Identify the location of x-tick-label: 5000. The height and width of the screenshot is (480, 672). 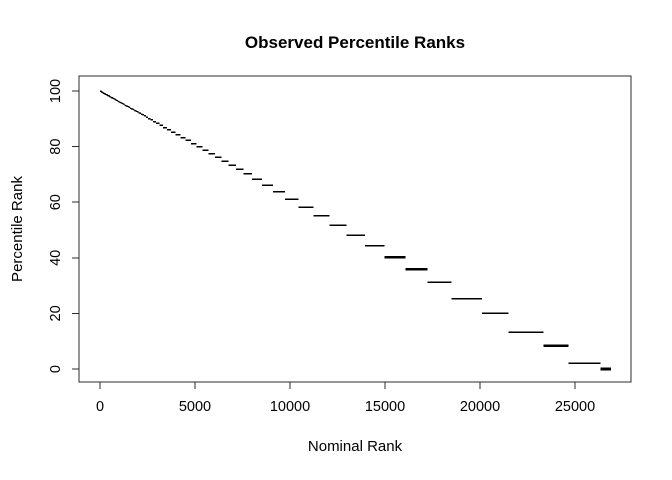
(195, 407).